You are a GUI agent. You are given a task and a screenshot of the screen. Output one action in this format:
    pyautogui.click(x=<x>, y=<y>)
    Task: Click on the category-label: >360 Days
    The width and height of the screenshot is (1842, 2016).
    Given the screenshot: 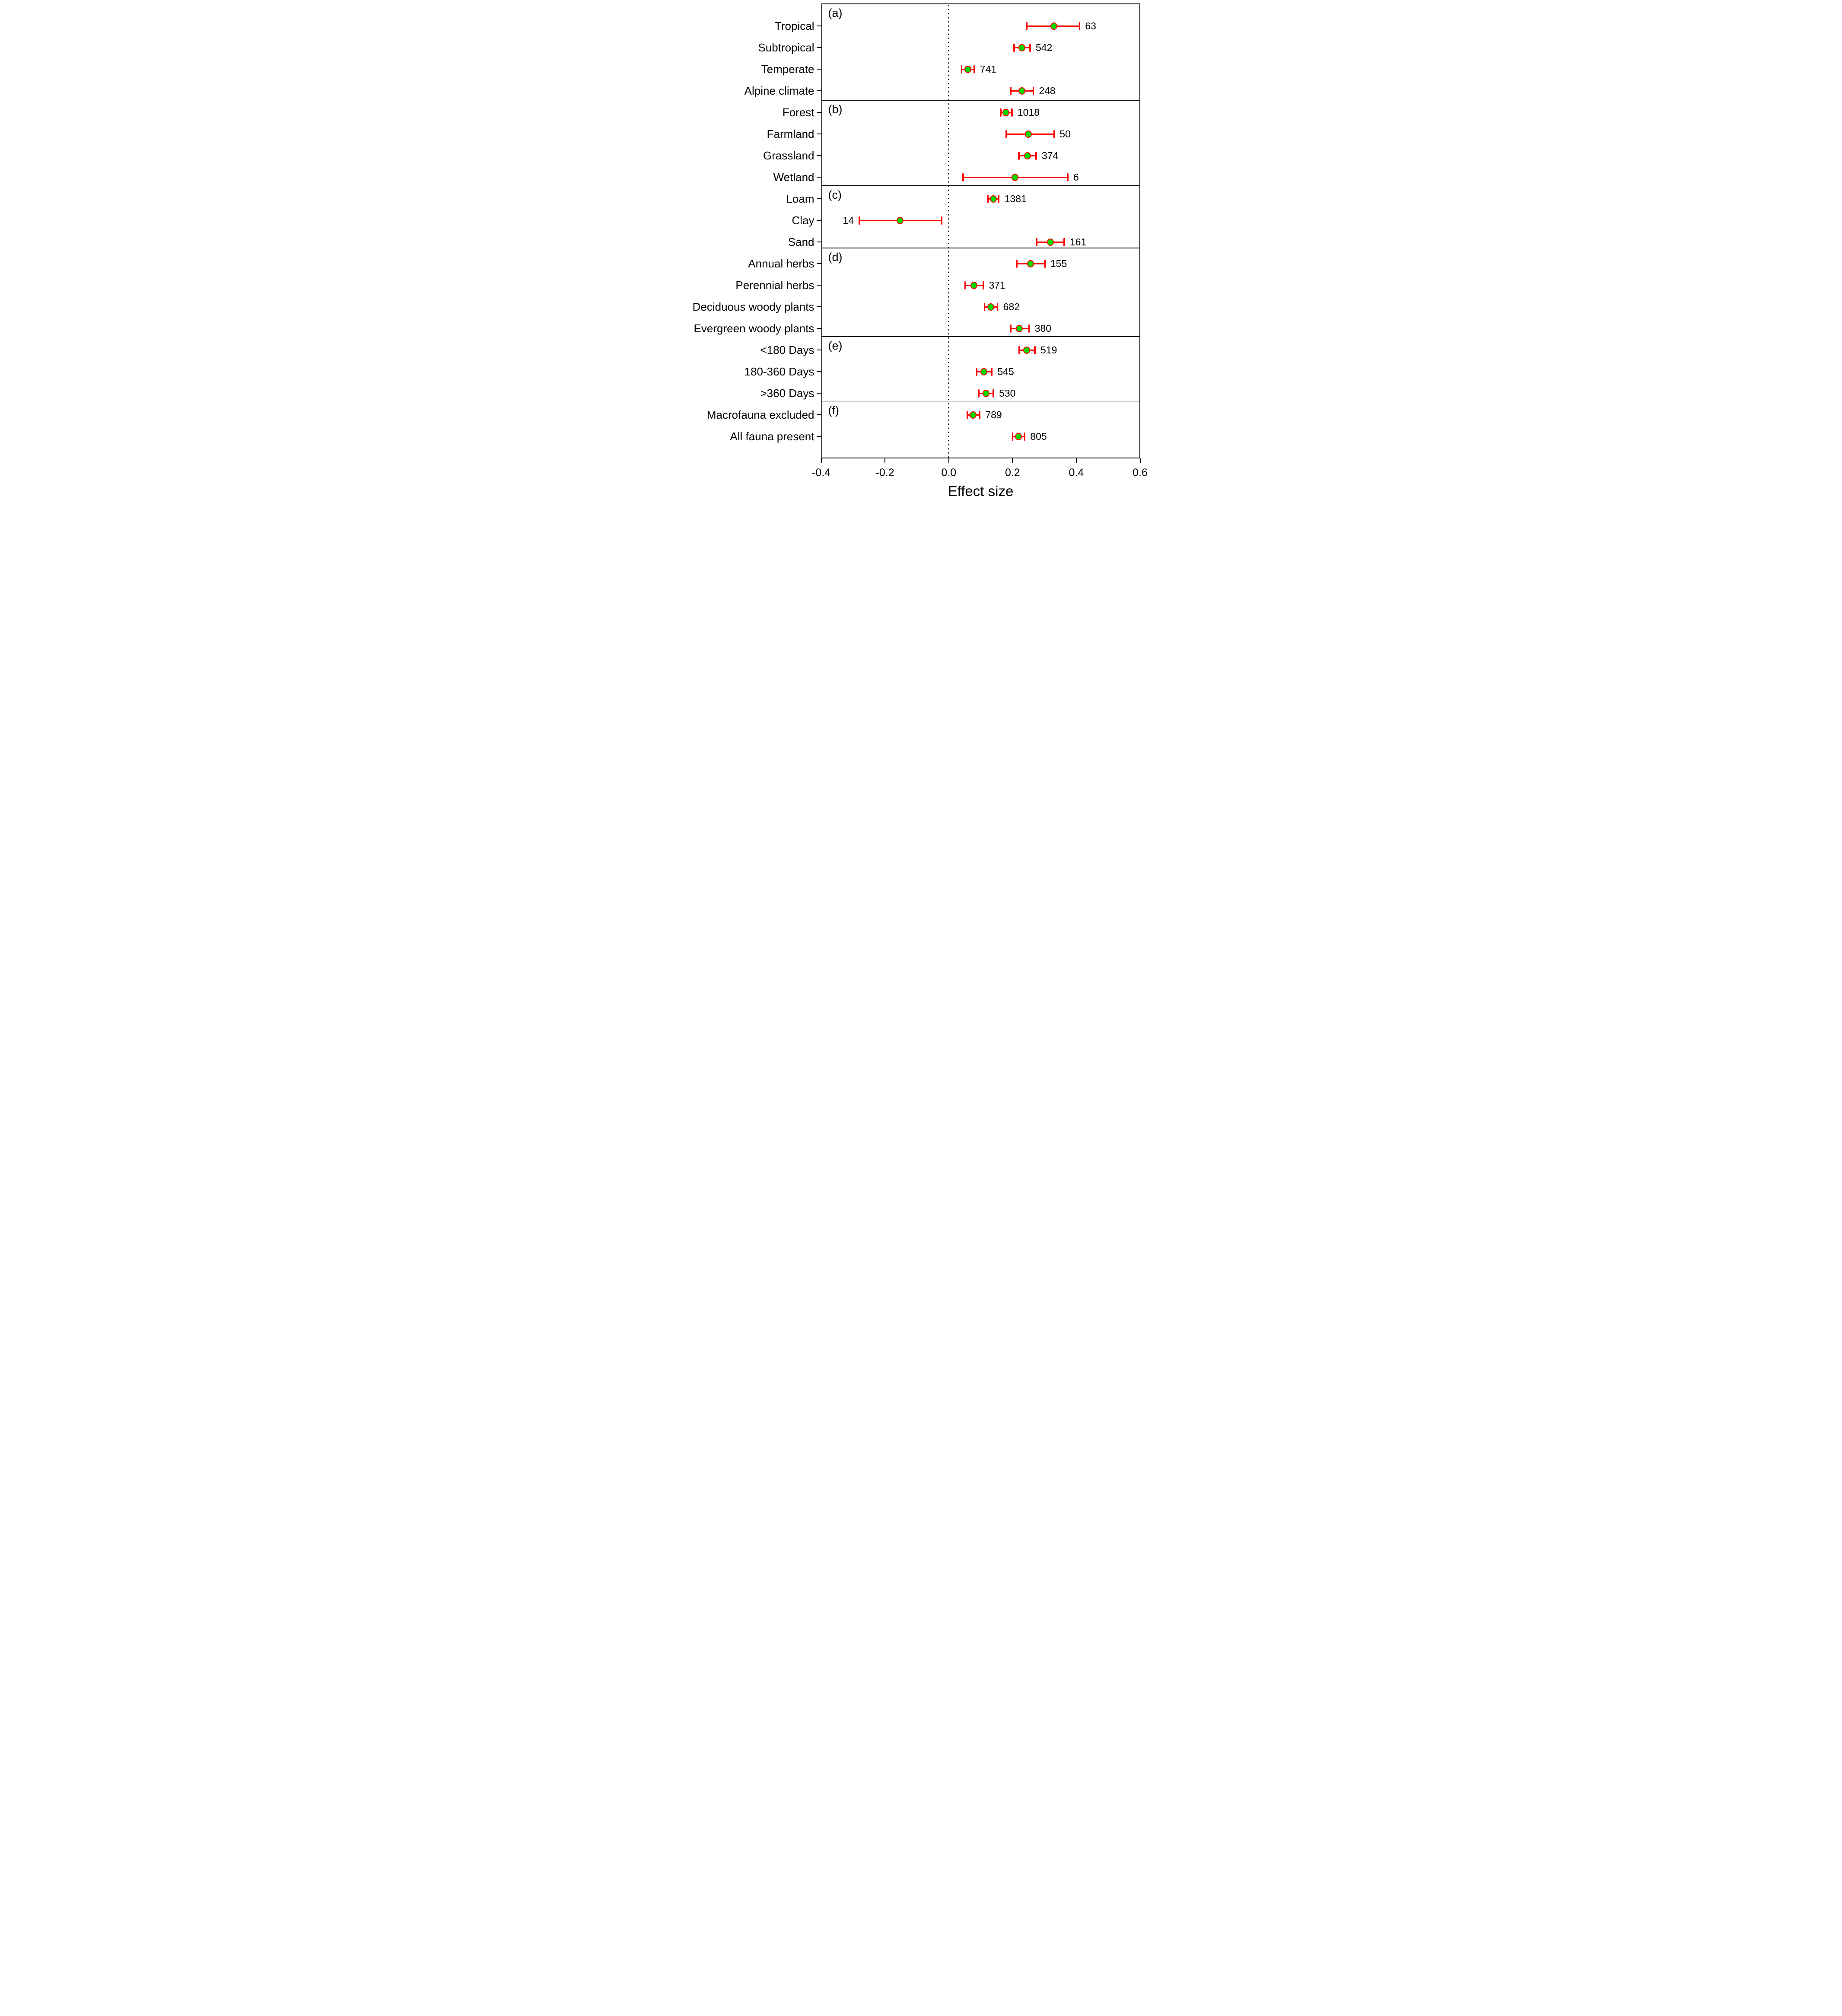 What is the action you would take?
    pyautogui.click(x=787, y=393)
    